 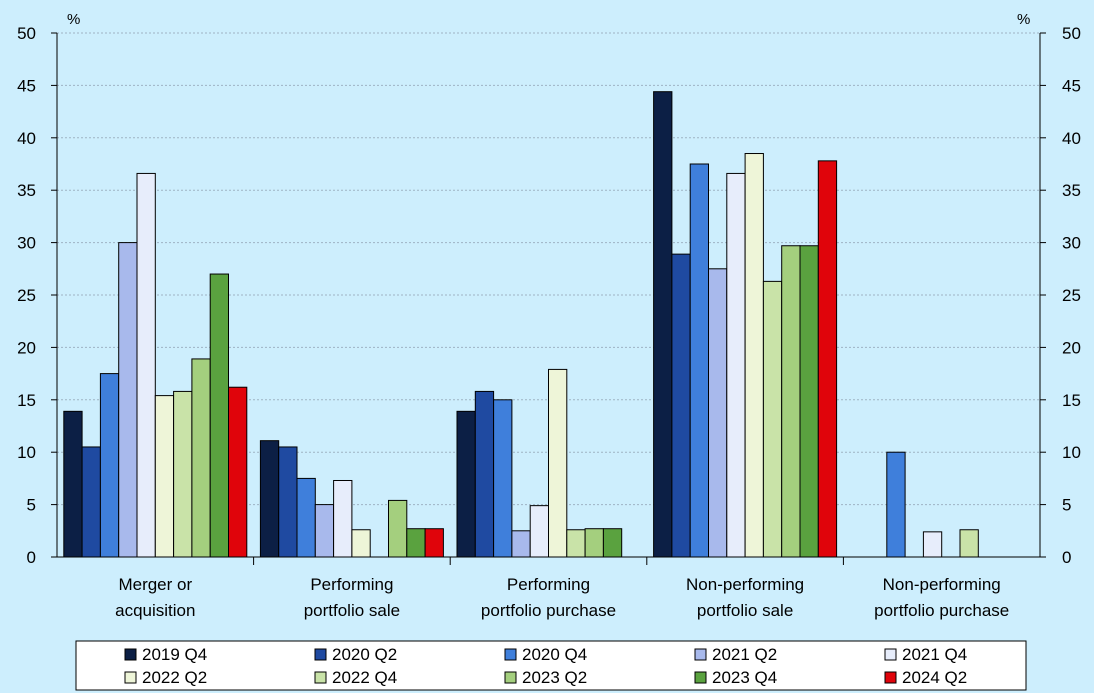 What do you see at coordinates (1071, 347) in the screenshot?
I see `right-tick-label: 20` at bounding box center [1071, 347].